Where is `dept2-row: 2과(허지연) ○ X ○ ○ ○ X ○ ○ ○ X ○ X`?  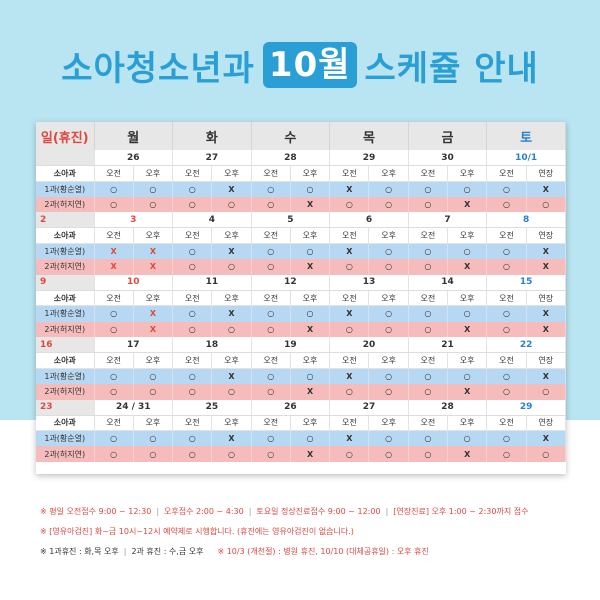 dept2-row: 2과(허지연) ○ X ○ ○ ○ X ○ ○ ○ X ○ X is located at coordinates (301, 329).